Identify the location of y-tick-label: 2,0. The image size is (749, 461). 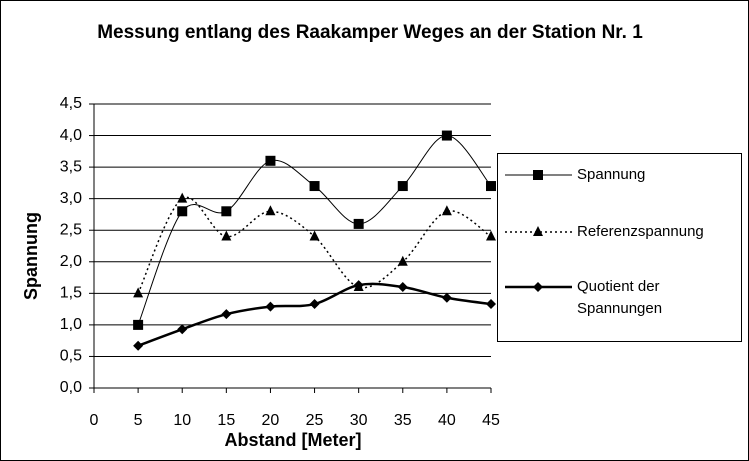
(71, 261).